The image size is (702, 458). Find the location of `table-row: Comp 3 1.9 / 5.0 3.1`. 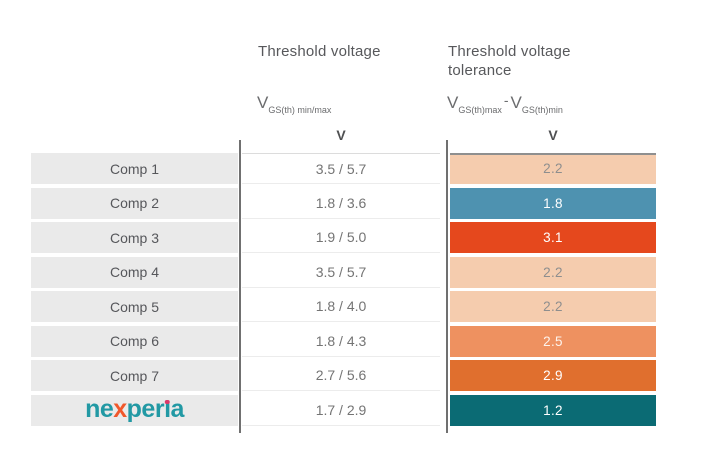

table-row: Comp 3 1.9 / 5.0 3.1 is located at coordinates (343, 237).